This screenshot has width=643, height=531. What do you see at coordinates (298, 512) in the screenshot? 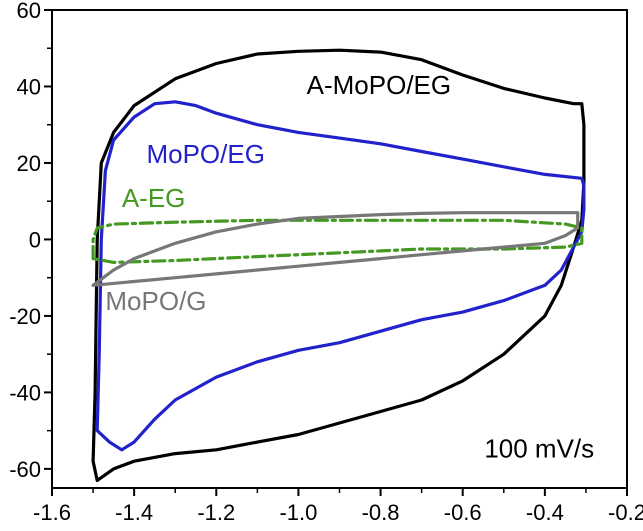
I see `x-tick-label: -1.0` at bounding box center [298, 512].